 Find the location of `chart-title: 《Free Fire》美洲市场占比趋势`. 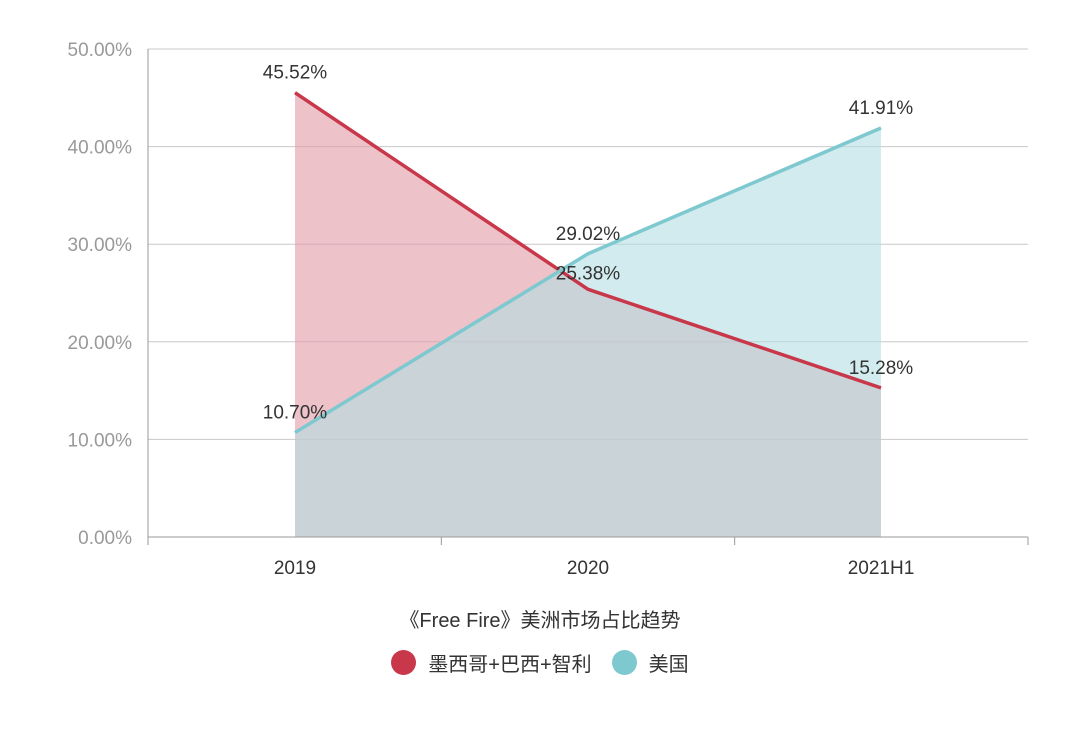

chart-title: 《Free Fire》美洲市场占比趋势 is located at coordinates (540, 621).